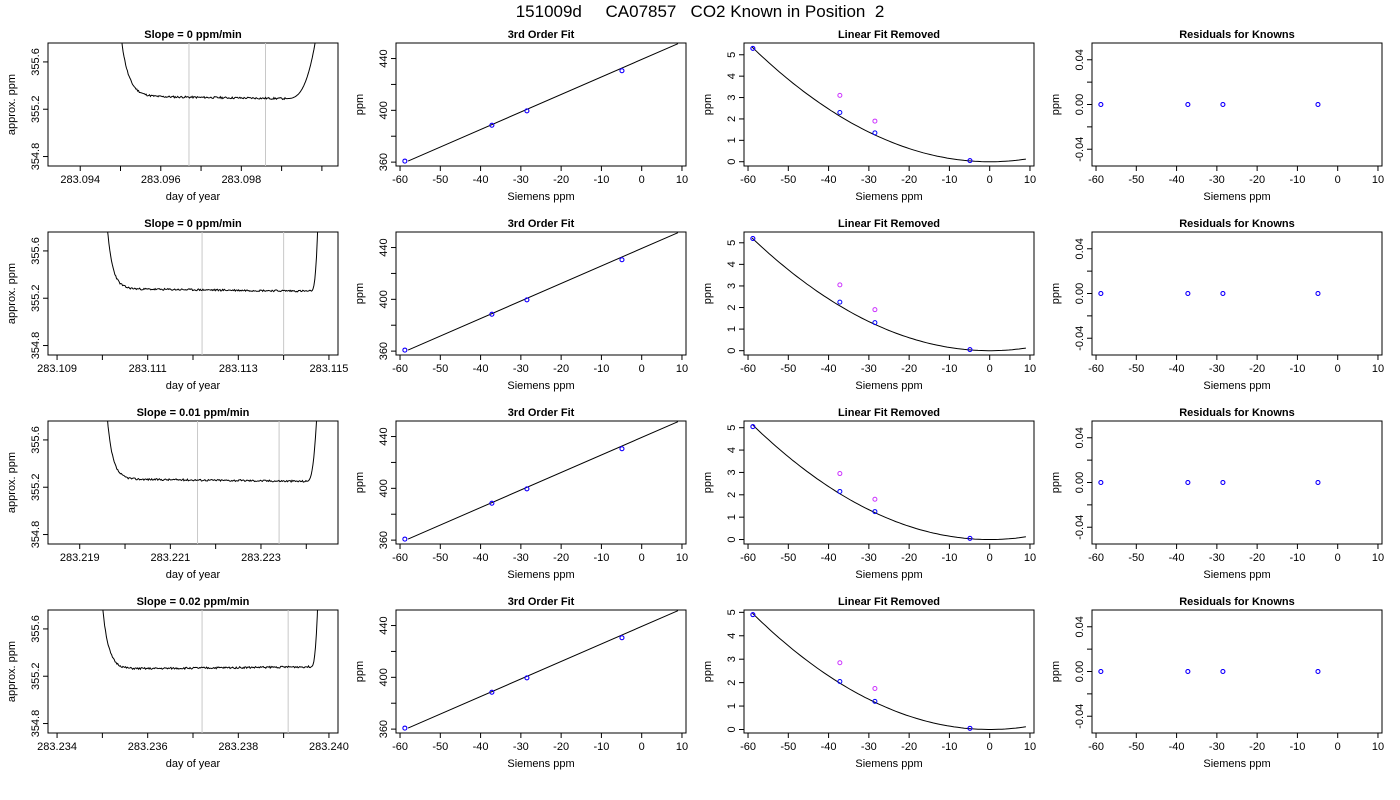 The image size is (1400, 800). What do you see at coordinates (1237, 602) in the screenshot?
I see `panel-title: Residuals for Knowns` at bounding box center [1237, 602].